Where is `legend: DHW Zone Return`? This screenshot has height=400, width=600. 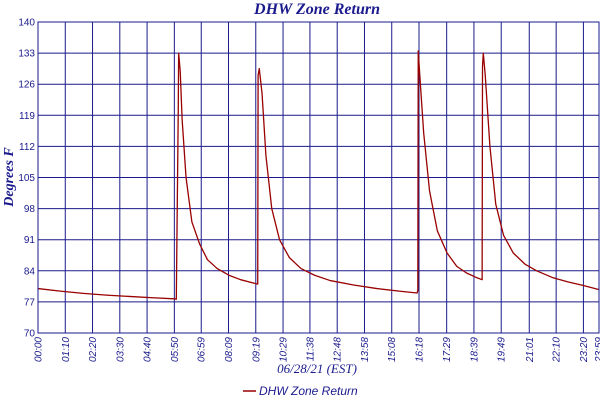
legend: DHW Zone Return is located at coordinates (300, 391).